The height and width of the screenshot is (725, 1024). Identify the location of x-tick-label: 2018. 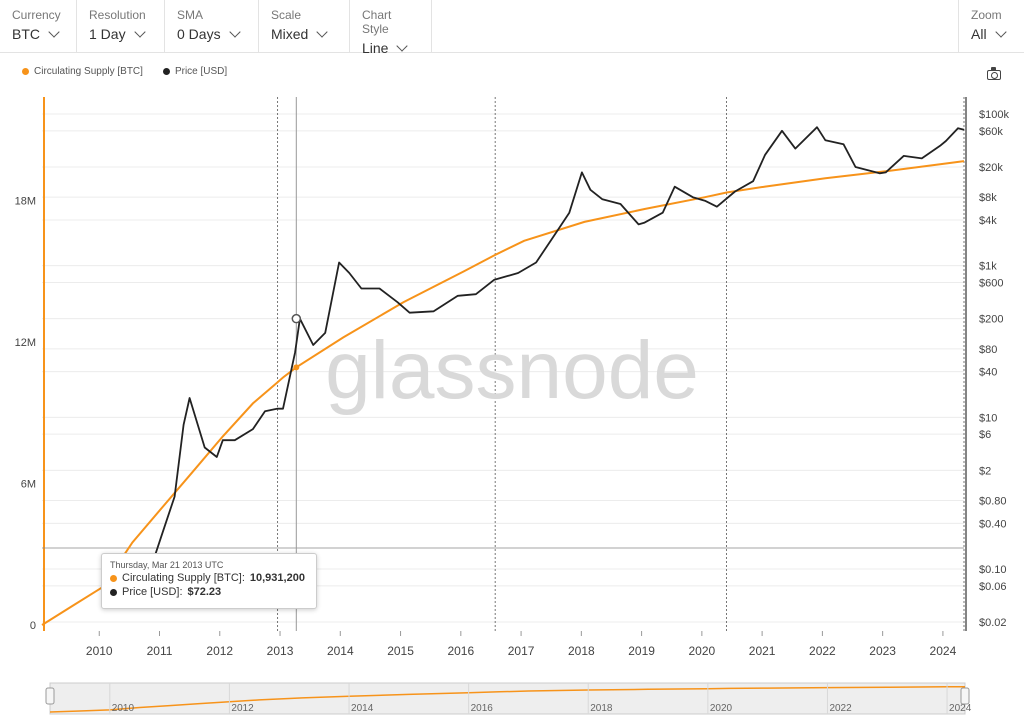
(581, 651).